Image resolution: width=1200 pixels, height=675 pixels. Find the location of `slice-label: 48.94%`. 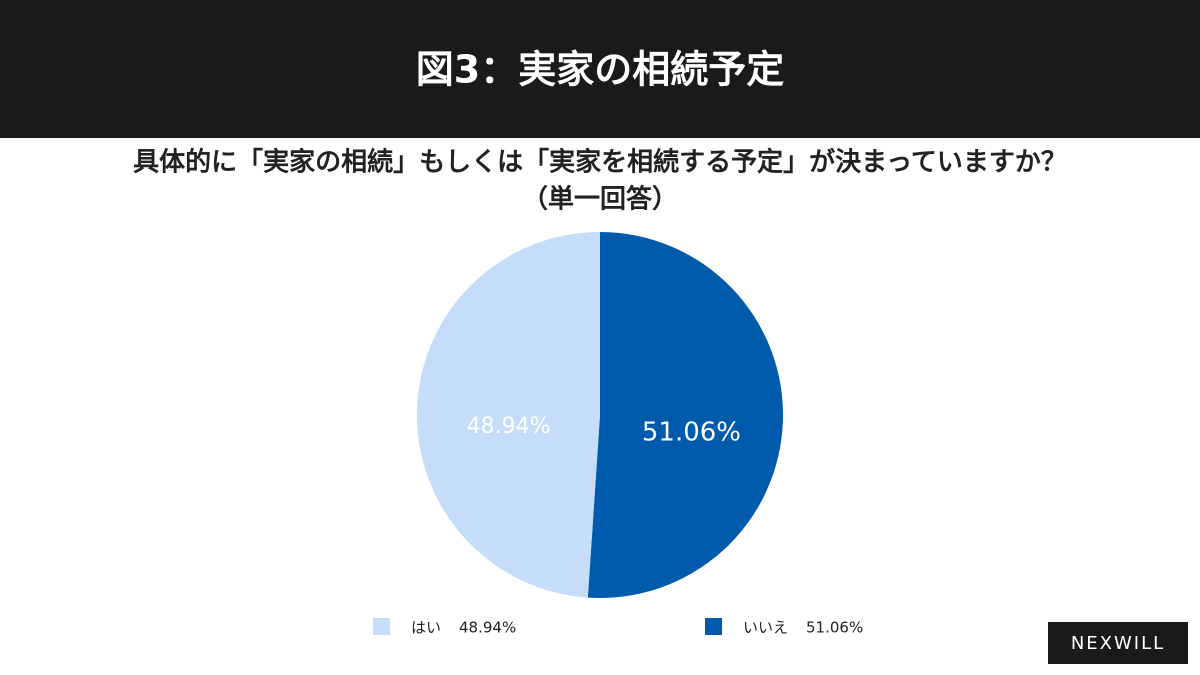

slice-label: 48.94% is located at coordinates (509, 426).